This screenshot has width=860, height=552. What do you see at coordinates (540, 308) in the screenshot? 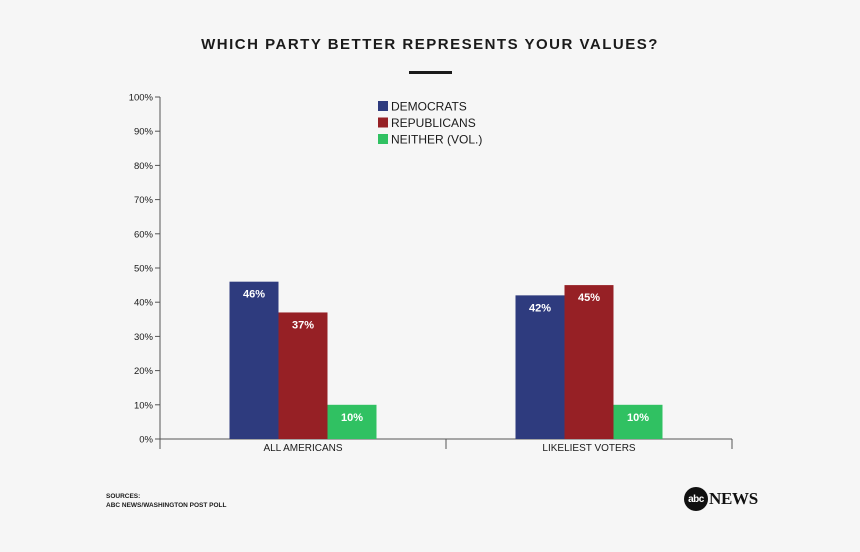
I see `bar-value-label: 42%` at bounding box center [540, 308].